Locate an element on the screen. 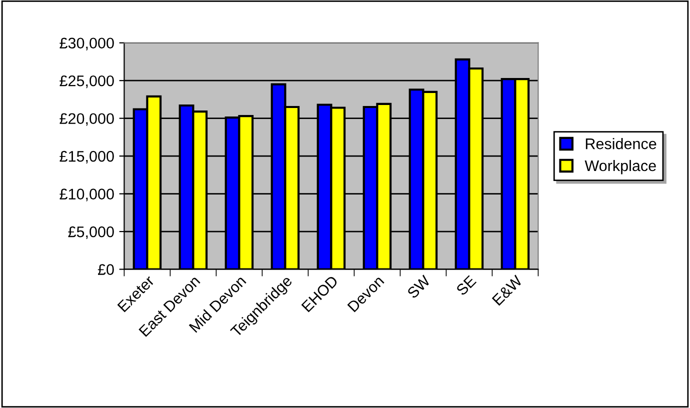  x-tick-label: SE is located at coordinates (466, 285).